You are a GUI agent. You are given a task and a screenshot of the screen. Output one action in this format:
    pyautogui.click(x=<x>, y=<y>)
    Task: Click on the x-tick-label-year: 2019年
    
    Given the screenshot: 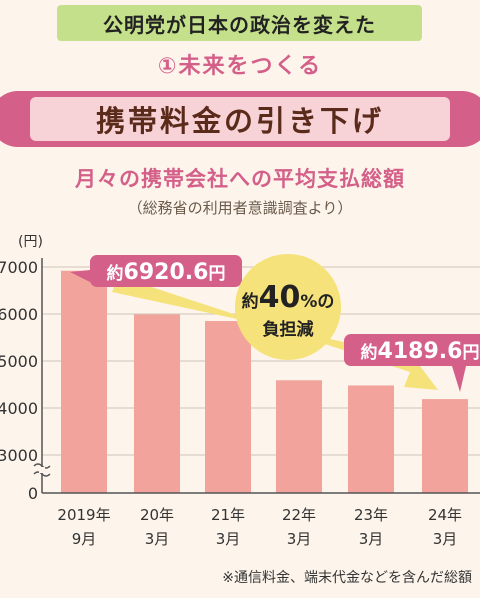 What is the action you would take?
    pyautogui.click(x=83, y=515)
    